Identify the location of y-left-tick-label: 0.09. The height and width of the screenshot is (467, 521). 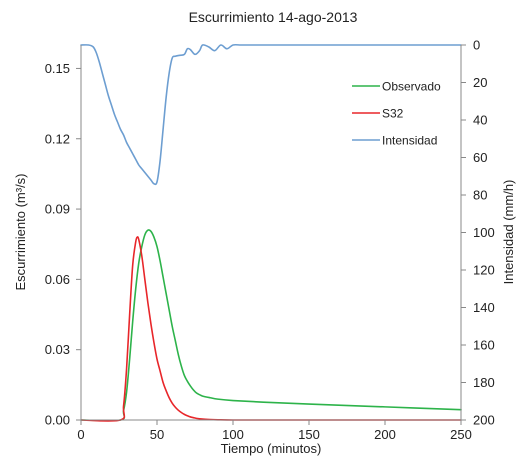
(57, 209).